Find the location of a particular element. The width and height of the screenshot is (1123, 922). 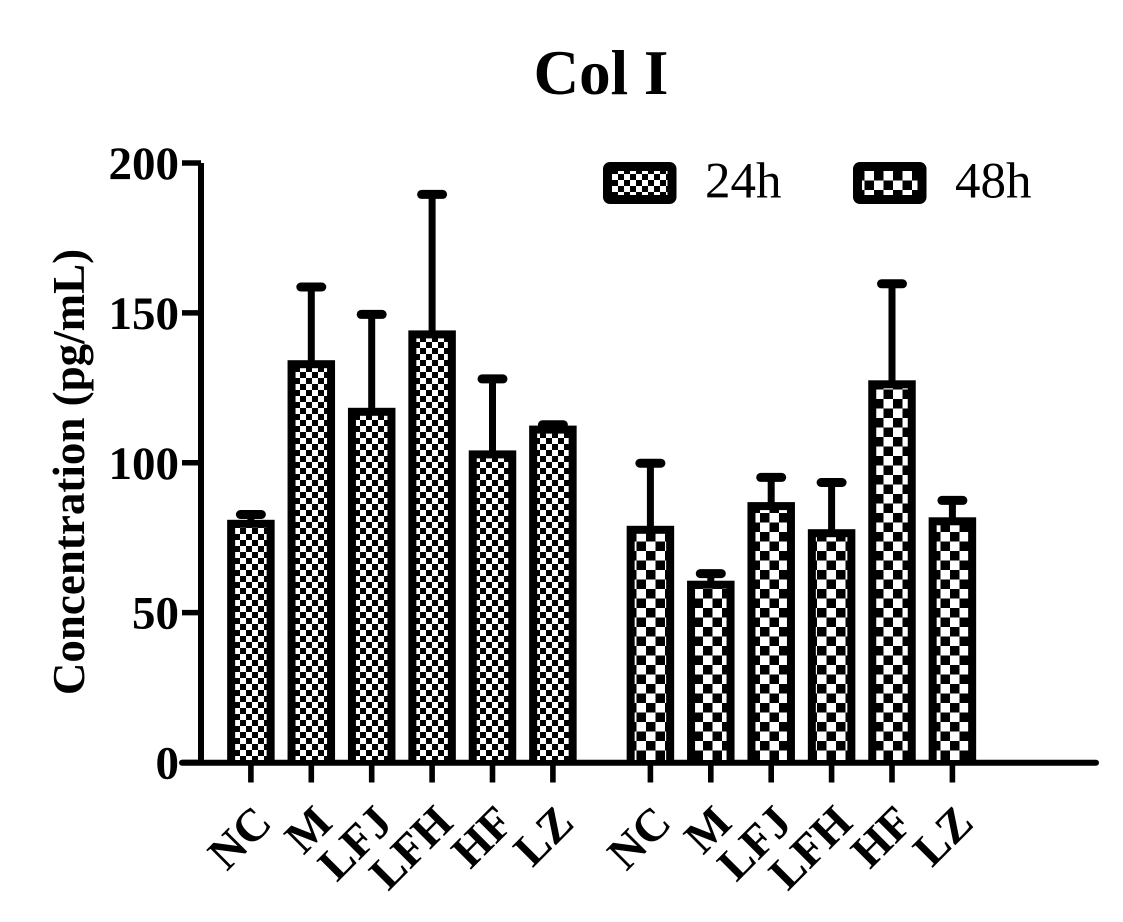

svg-text: 100 is located at coordinates (144, 464).